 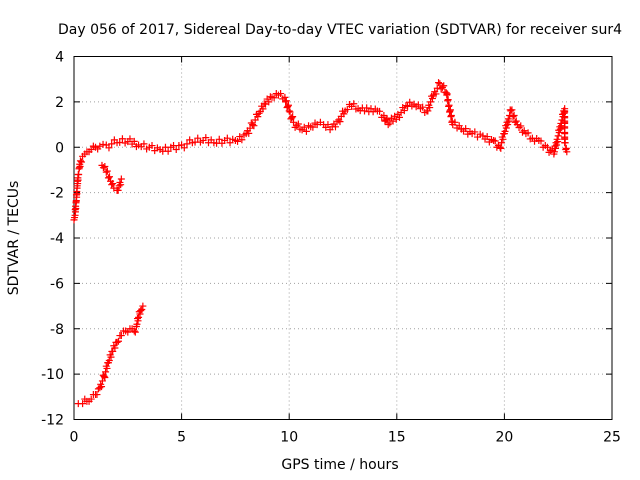 What do you see at coordinates (57, 194) in the screenshot?
I see `y-tick-label: -2` at bounding box center [57, 194].